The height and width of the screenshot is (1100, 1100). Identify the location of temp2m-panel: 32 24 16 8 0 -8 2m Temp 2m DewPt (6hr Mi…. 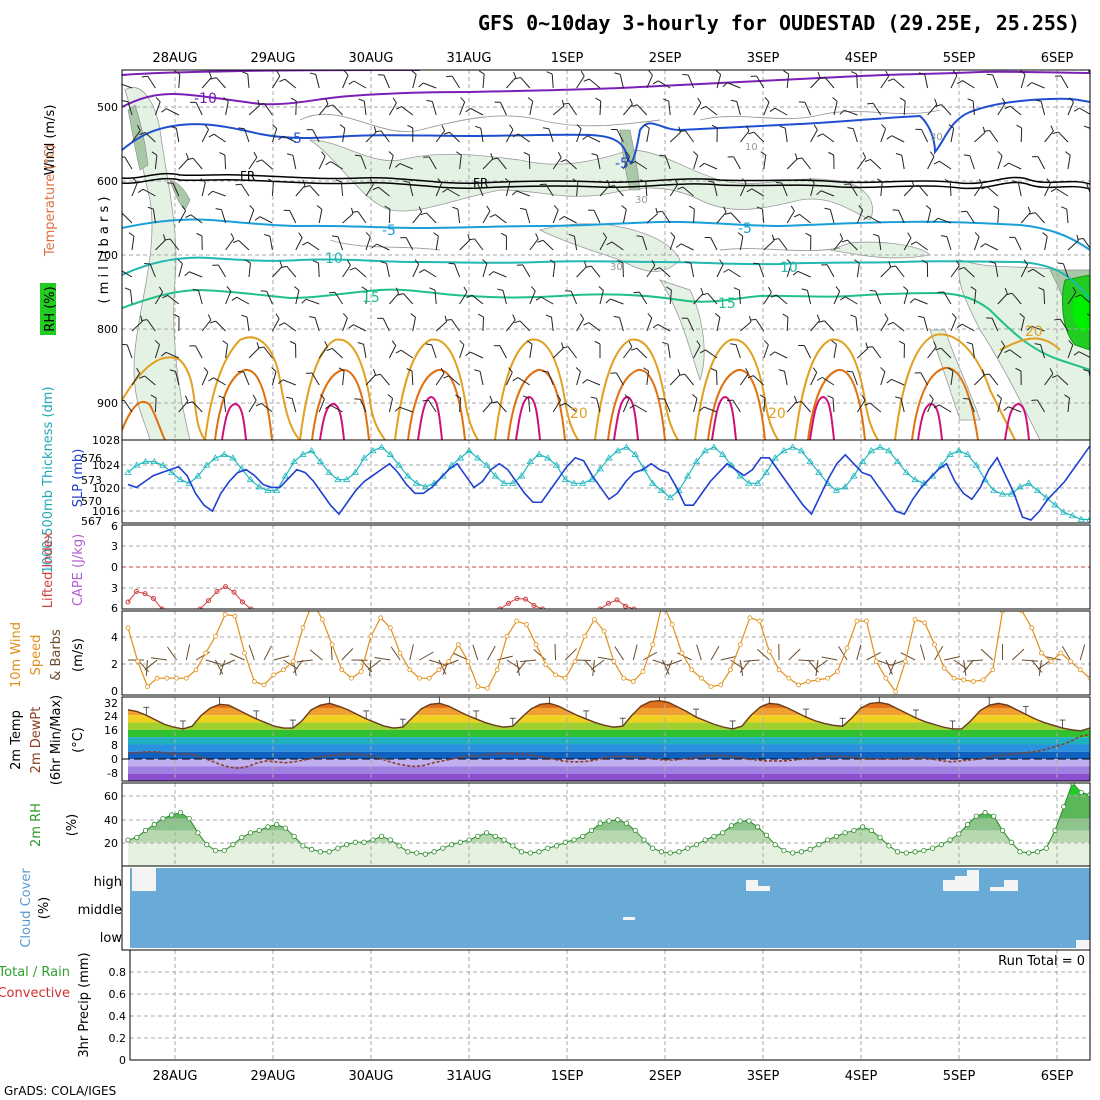
(550, 740).